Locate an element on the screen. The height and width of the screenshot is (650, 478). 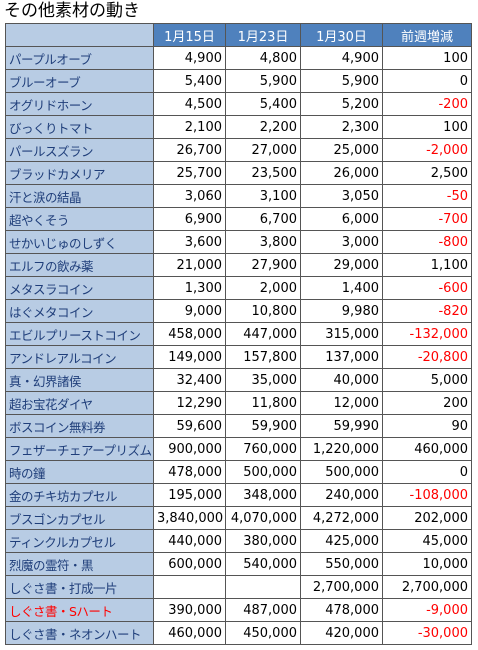
change-cell: -2,000 is located at coordinates (427, 150).